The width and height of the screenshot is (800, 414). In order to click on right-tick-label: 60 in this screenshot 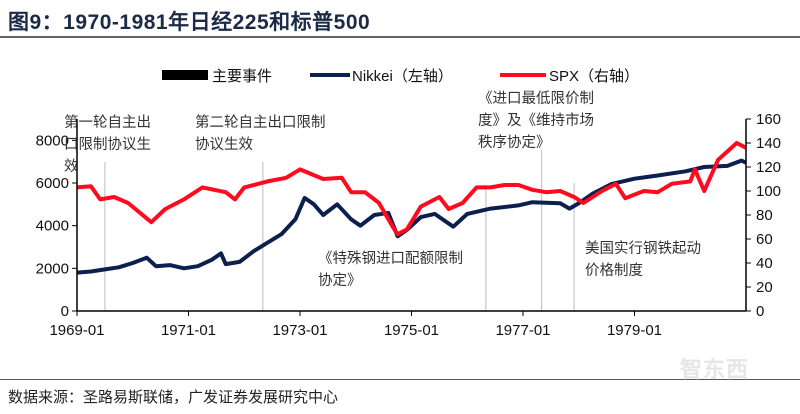, I will do `click(764, 239)`.